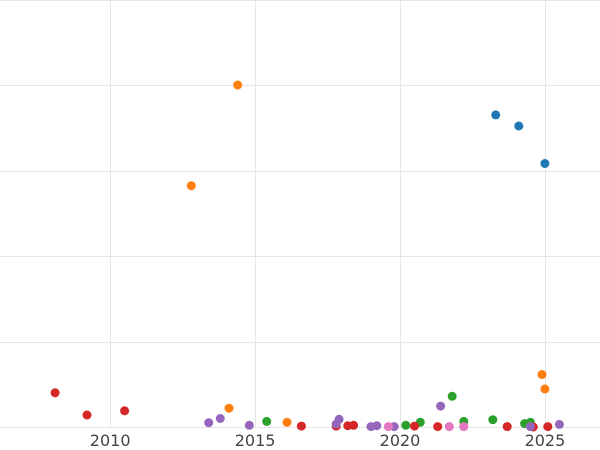  What do you see at coordinates (400, 440) in the screenshot?
I see `x-tick-label: 2020` at bounding box center [400, 440].